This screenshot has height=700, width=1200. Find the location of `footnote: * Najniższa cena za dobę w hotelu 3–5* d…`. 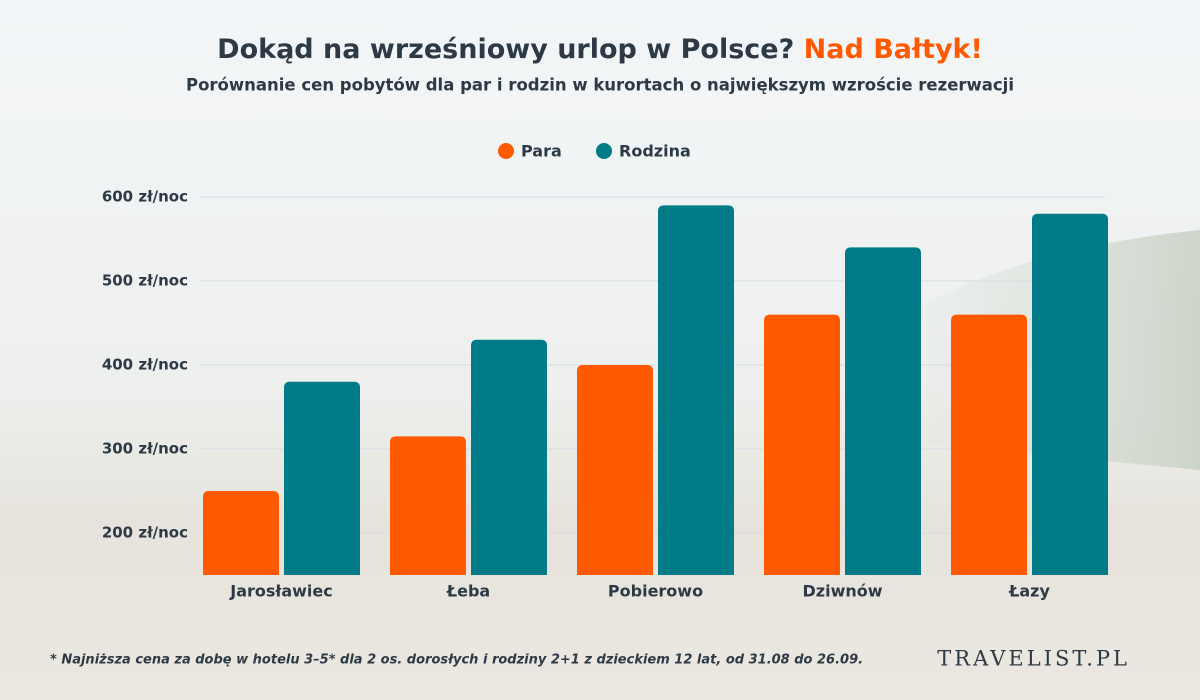

footnote: * Najniższa cena za dobę w hotelu 3–5* d… is located at coordinates (456, 660).